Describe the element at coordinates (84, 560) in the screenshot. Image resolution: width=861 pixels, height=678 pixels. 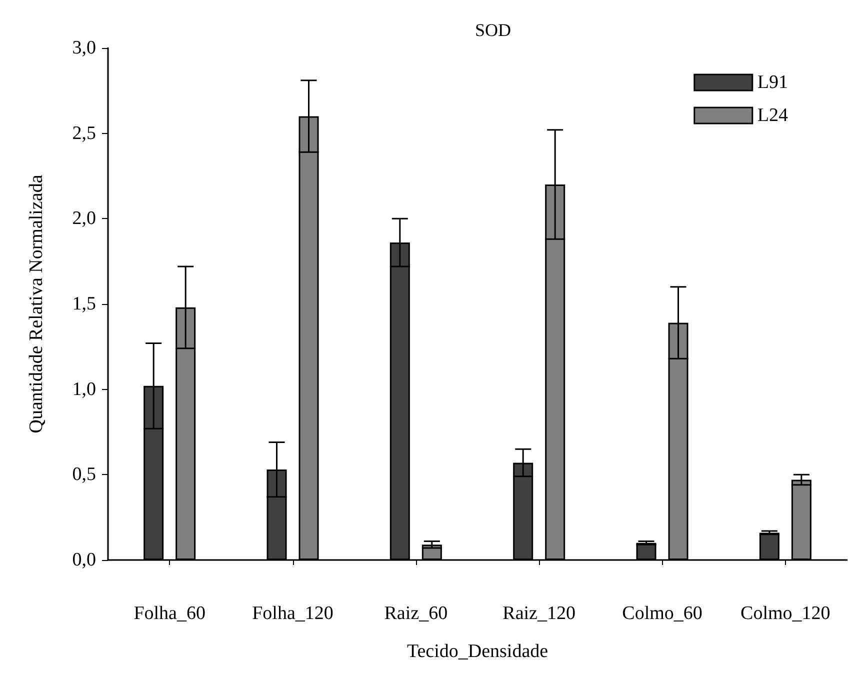
I see `y-tick-label: 0,0` at that location.